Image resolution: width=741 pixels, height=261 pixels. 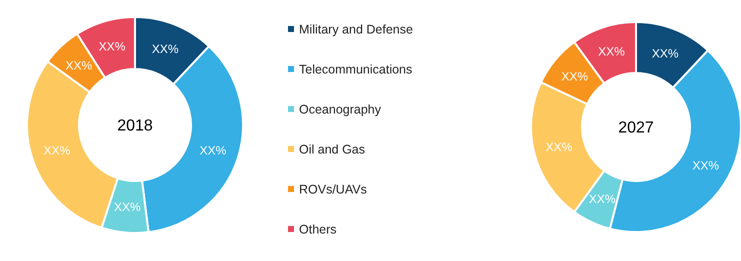 What do you see at coordinates (340, 109) in the screenshot?
I see `legend-label: Oceanography` at bounding box center [340, 109].